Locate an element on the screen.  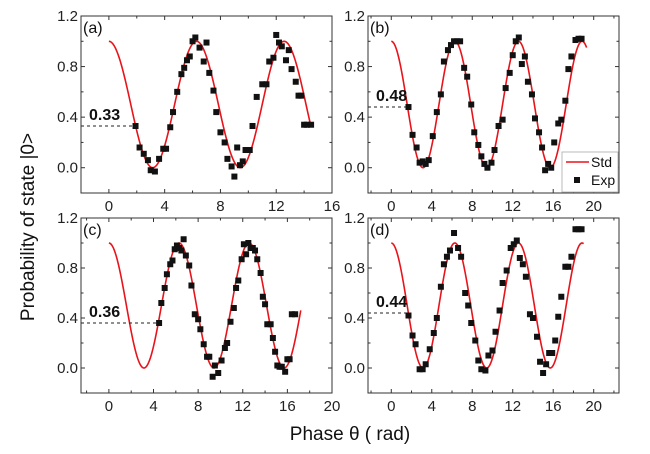
y-tick-label: 0.8 is located at coordinates (354, 67).